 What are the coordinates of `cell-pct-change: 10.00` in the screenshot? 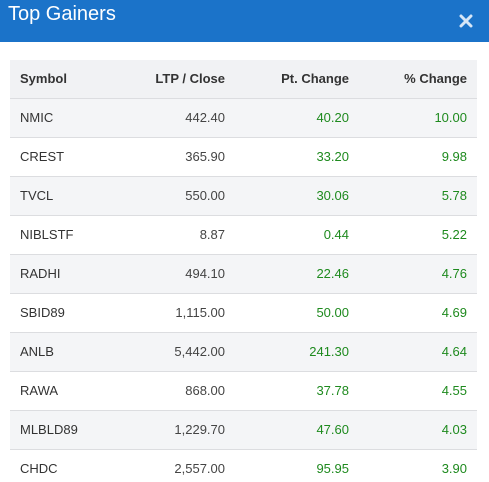 It's located at (450, 117).